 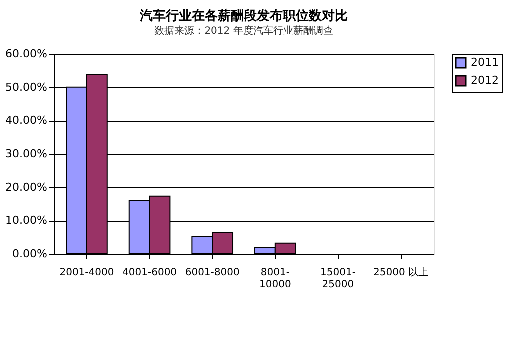 I want to click on y-tick-label: 0.00%, so click(x=30, y=254).